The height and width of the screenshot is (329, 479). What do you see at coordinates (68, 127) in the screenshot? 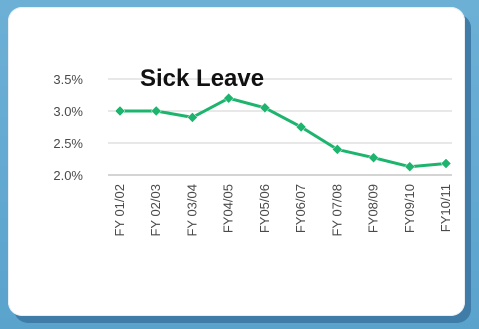
I see `y-tick-labels: 2.0% 2.5% 3.0% 3.5%` at bounding box center [68, 127].